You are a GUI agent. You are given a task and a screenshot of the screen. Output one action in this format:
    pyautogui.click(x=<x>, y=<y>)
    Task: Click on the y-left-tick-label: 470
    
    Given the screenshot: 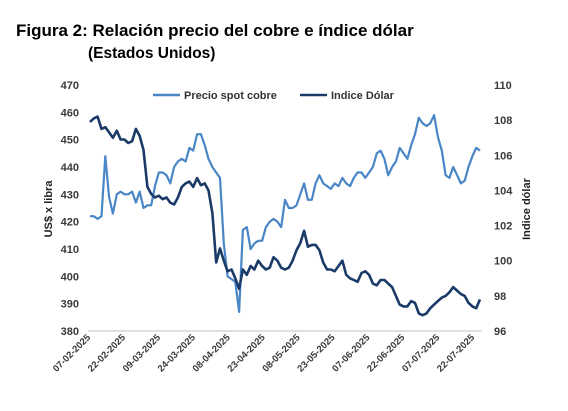 What is the action you would take?
    pyautogui.click(x=70, y=86)
    